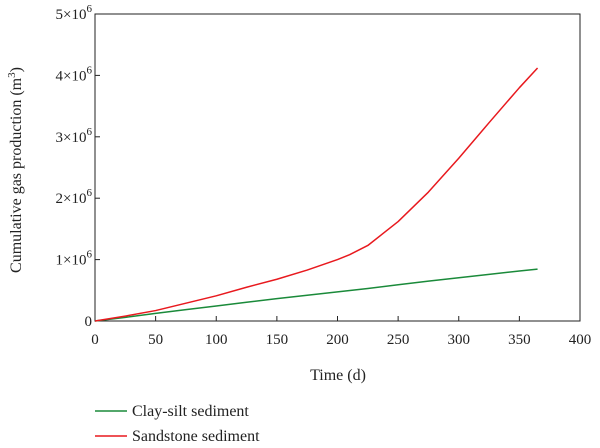 The height and width of the screenshot is (448, 600). Describe the element at coordinates (190, 411) in the screenshot. I see `legend-label-clay-silt-sediment: Clay-silt sediment` at that location.